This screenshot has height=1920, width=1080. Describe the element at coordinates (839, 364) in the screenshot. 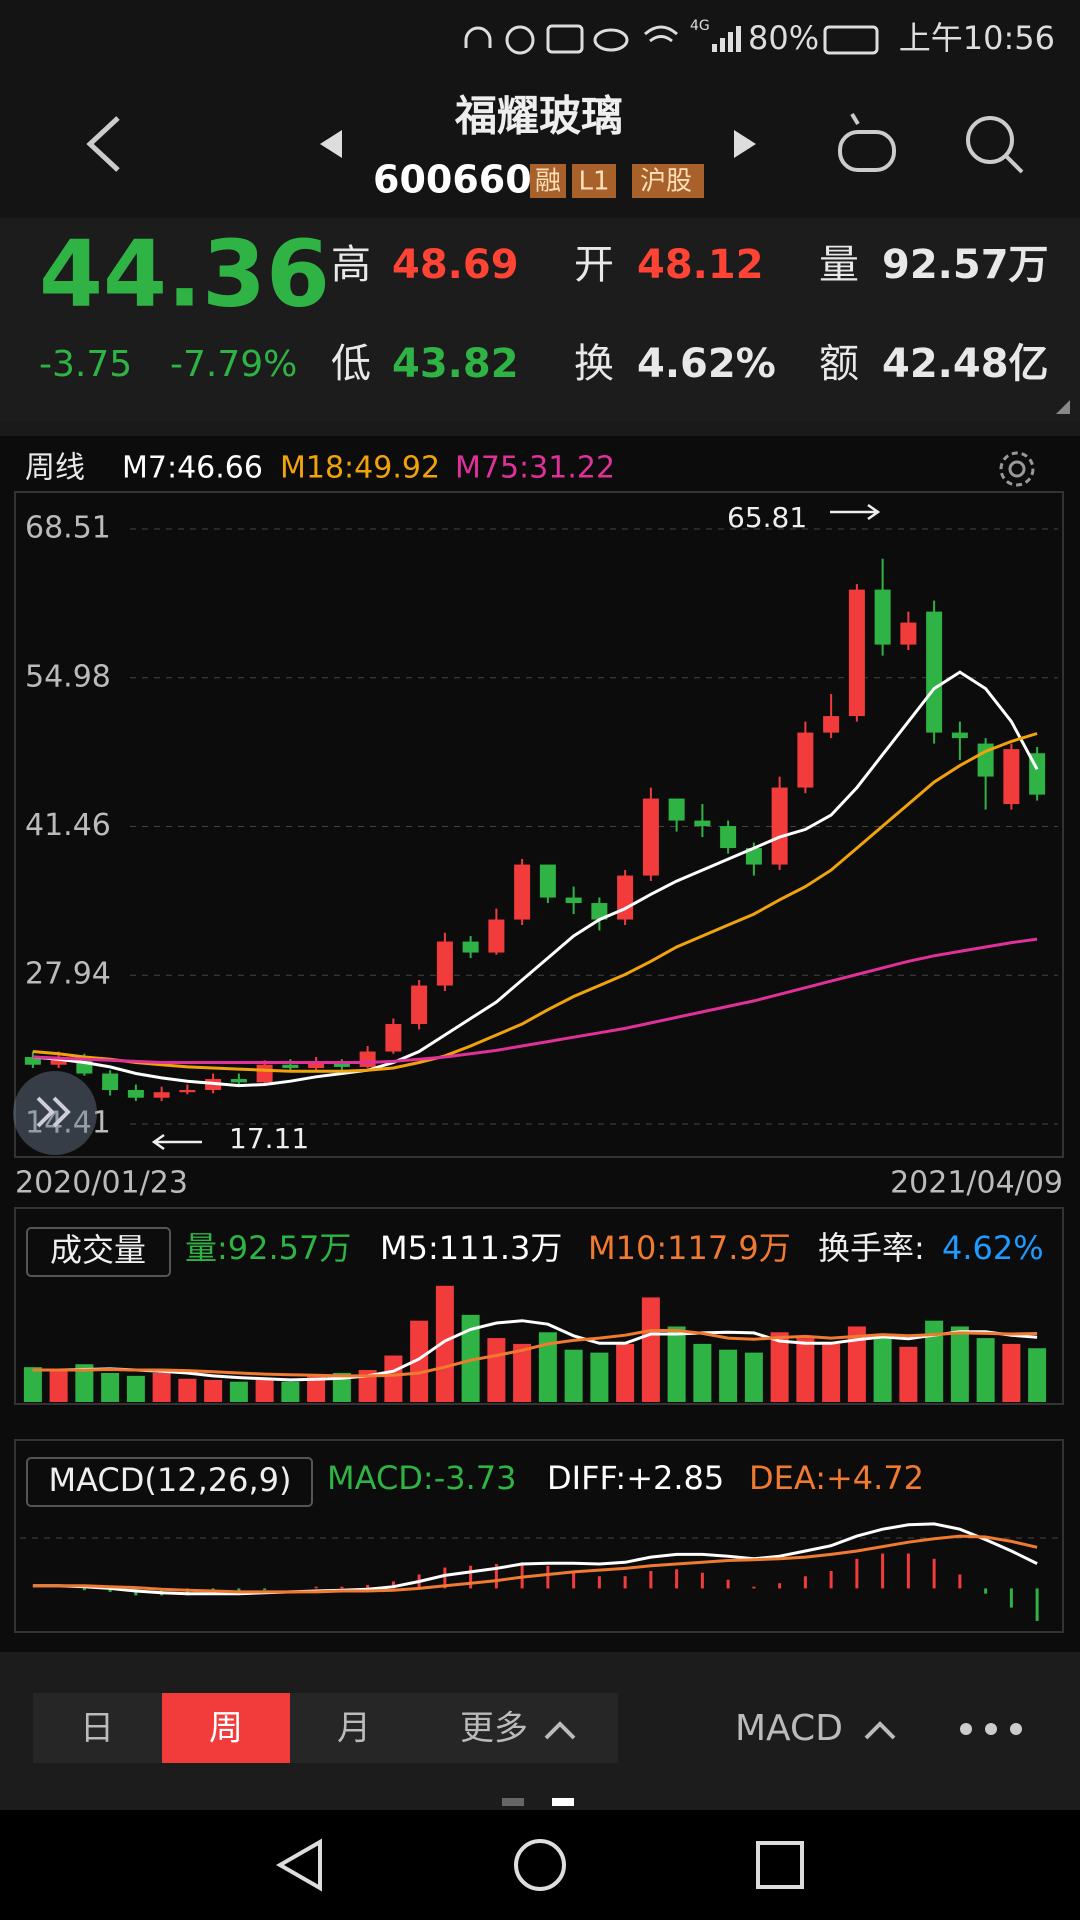

I see `stat-label: 额` at that location.